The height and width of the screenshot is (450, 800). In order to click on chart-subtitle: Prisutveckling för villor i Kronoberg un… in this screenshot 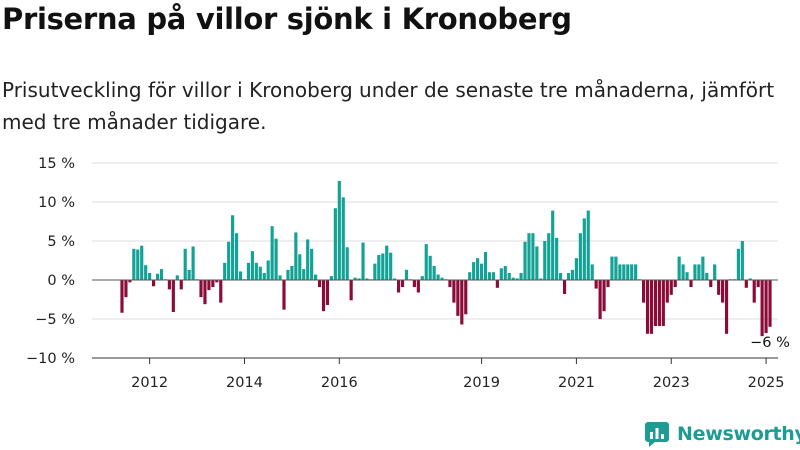, I will do `click(388, 106)`.